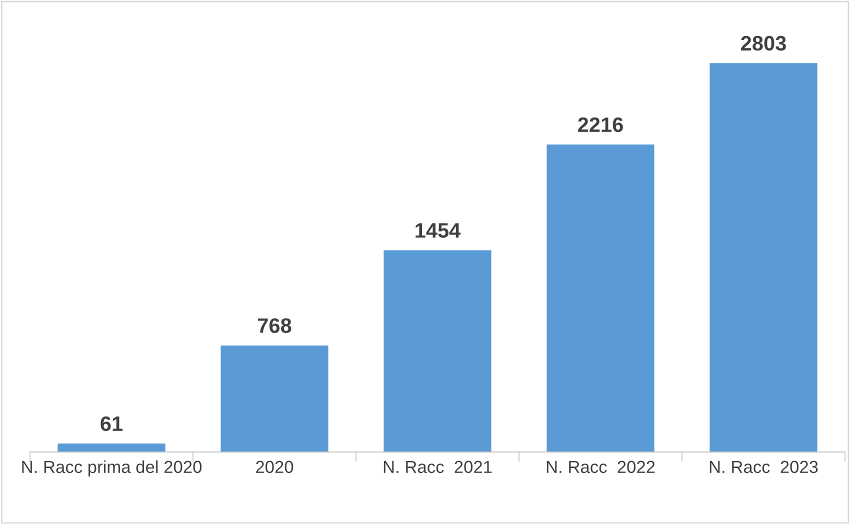 The width and height of the screenshot is (851, 524). I want to click on data-label: 61, so click(111, 424).